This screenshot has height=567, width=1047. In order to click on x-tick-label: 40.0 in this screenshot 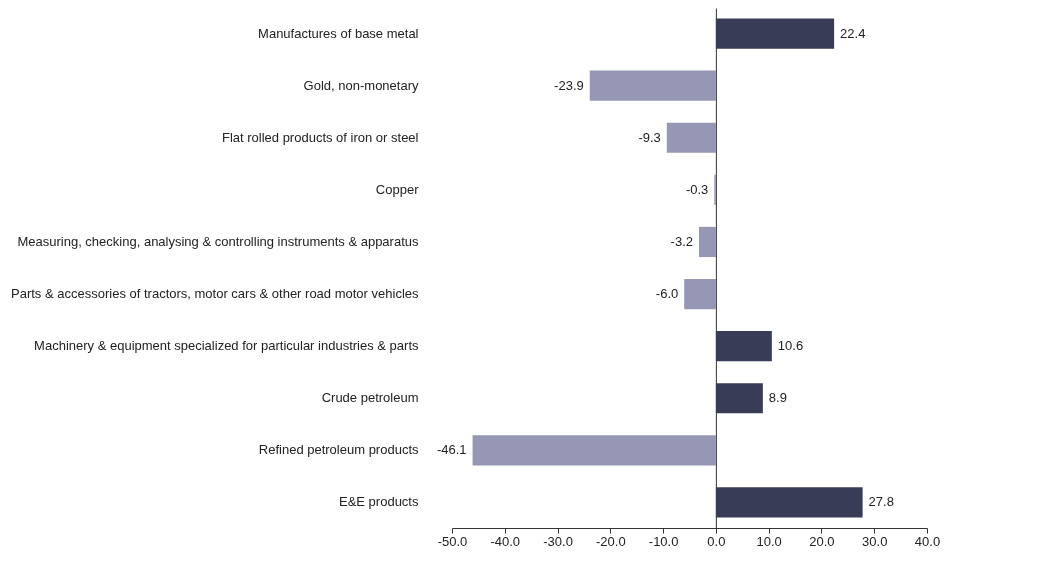, I will do `click(927, 541)`.